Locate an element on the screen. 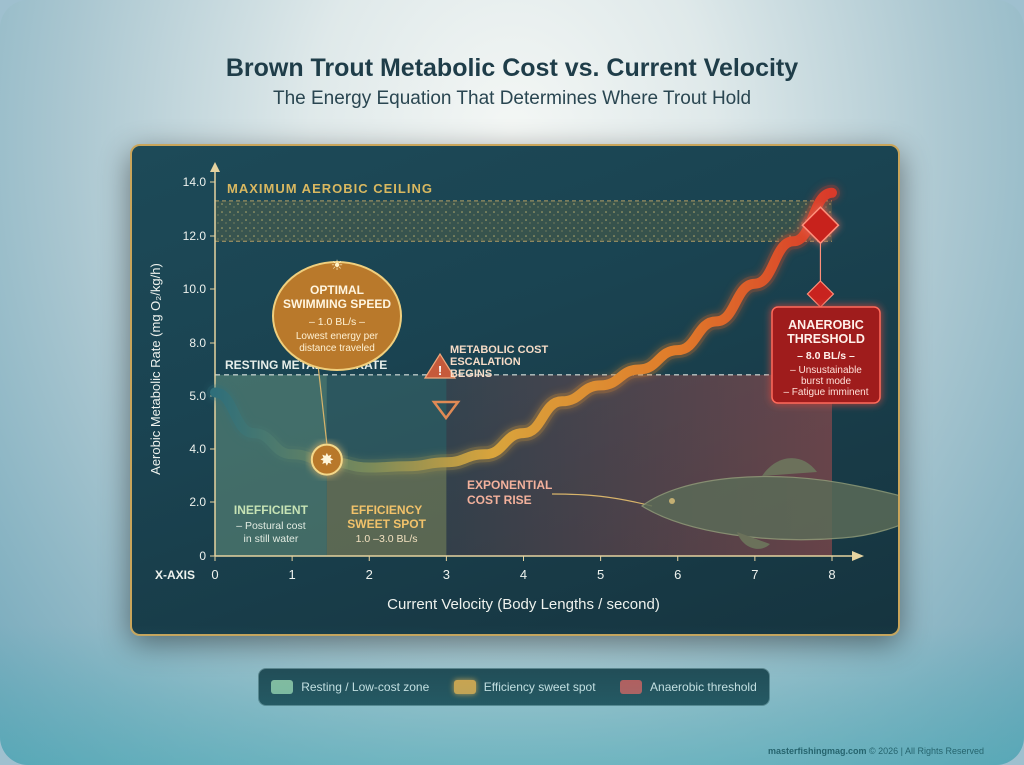 Image resolution: width=1024 pixels, height=765 pixels. y-tick-label-1-line: 2.0 is located at coordinates (197, 502).